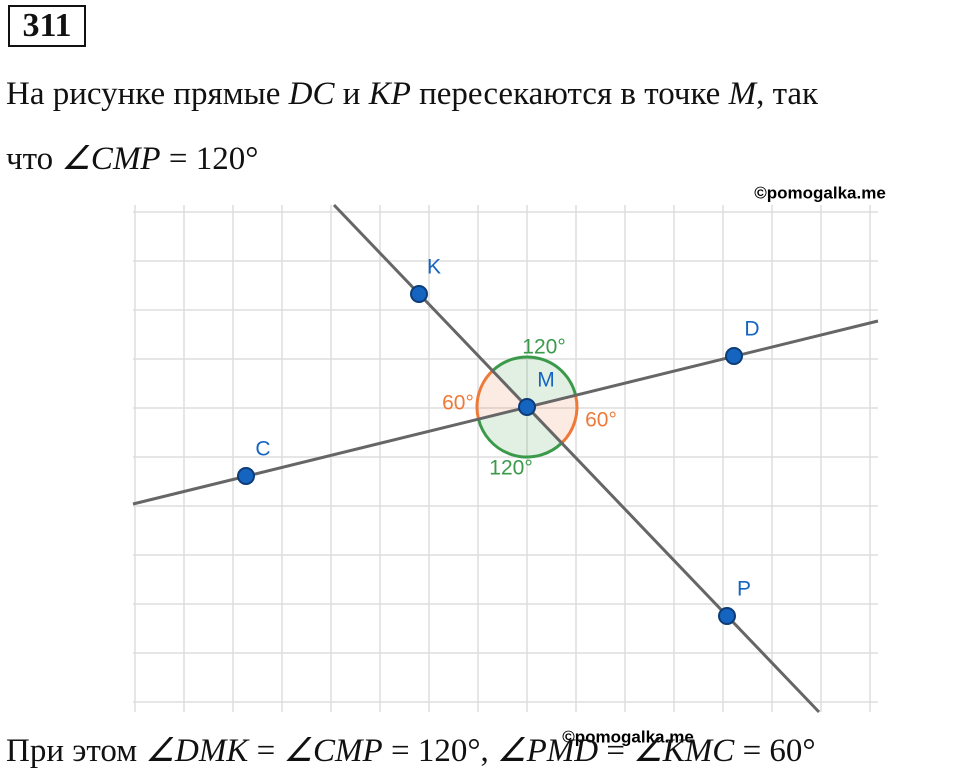 The image size is (960, 780). I want to click on point-label: C, so click(262, 449).